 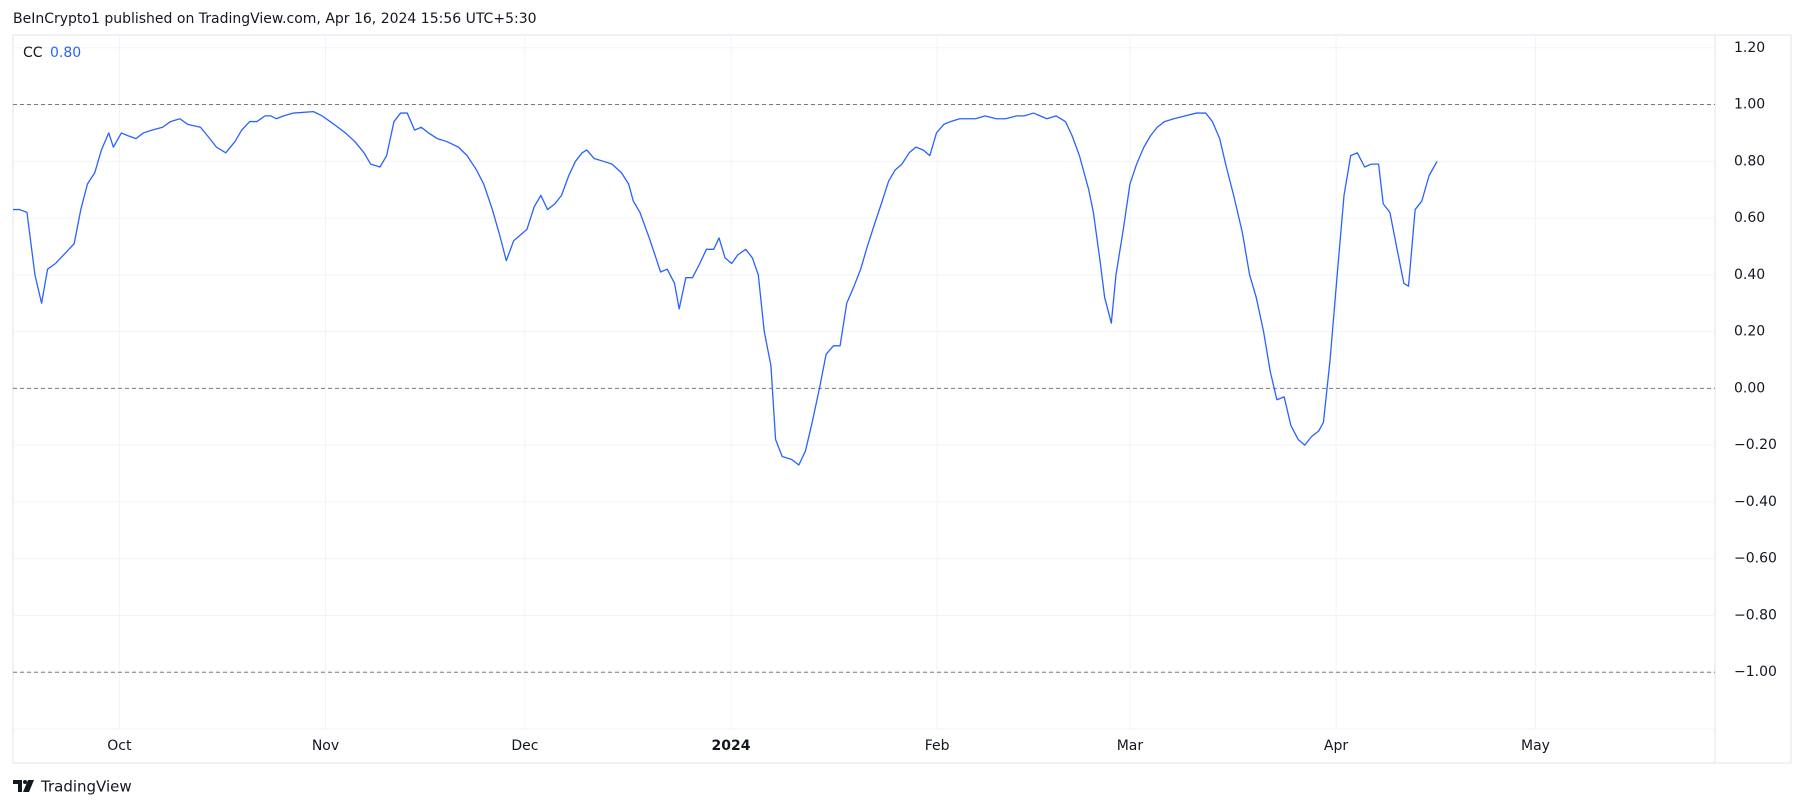 I want to click on y-tick-label: 1.00, so click(x=1749, y=105).